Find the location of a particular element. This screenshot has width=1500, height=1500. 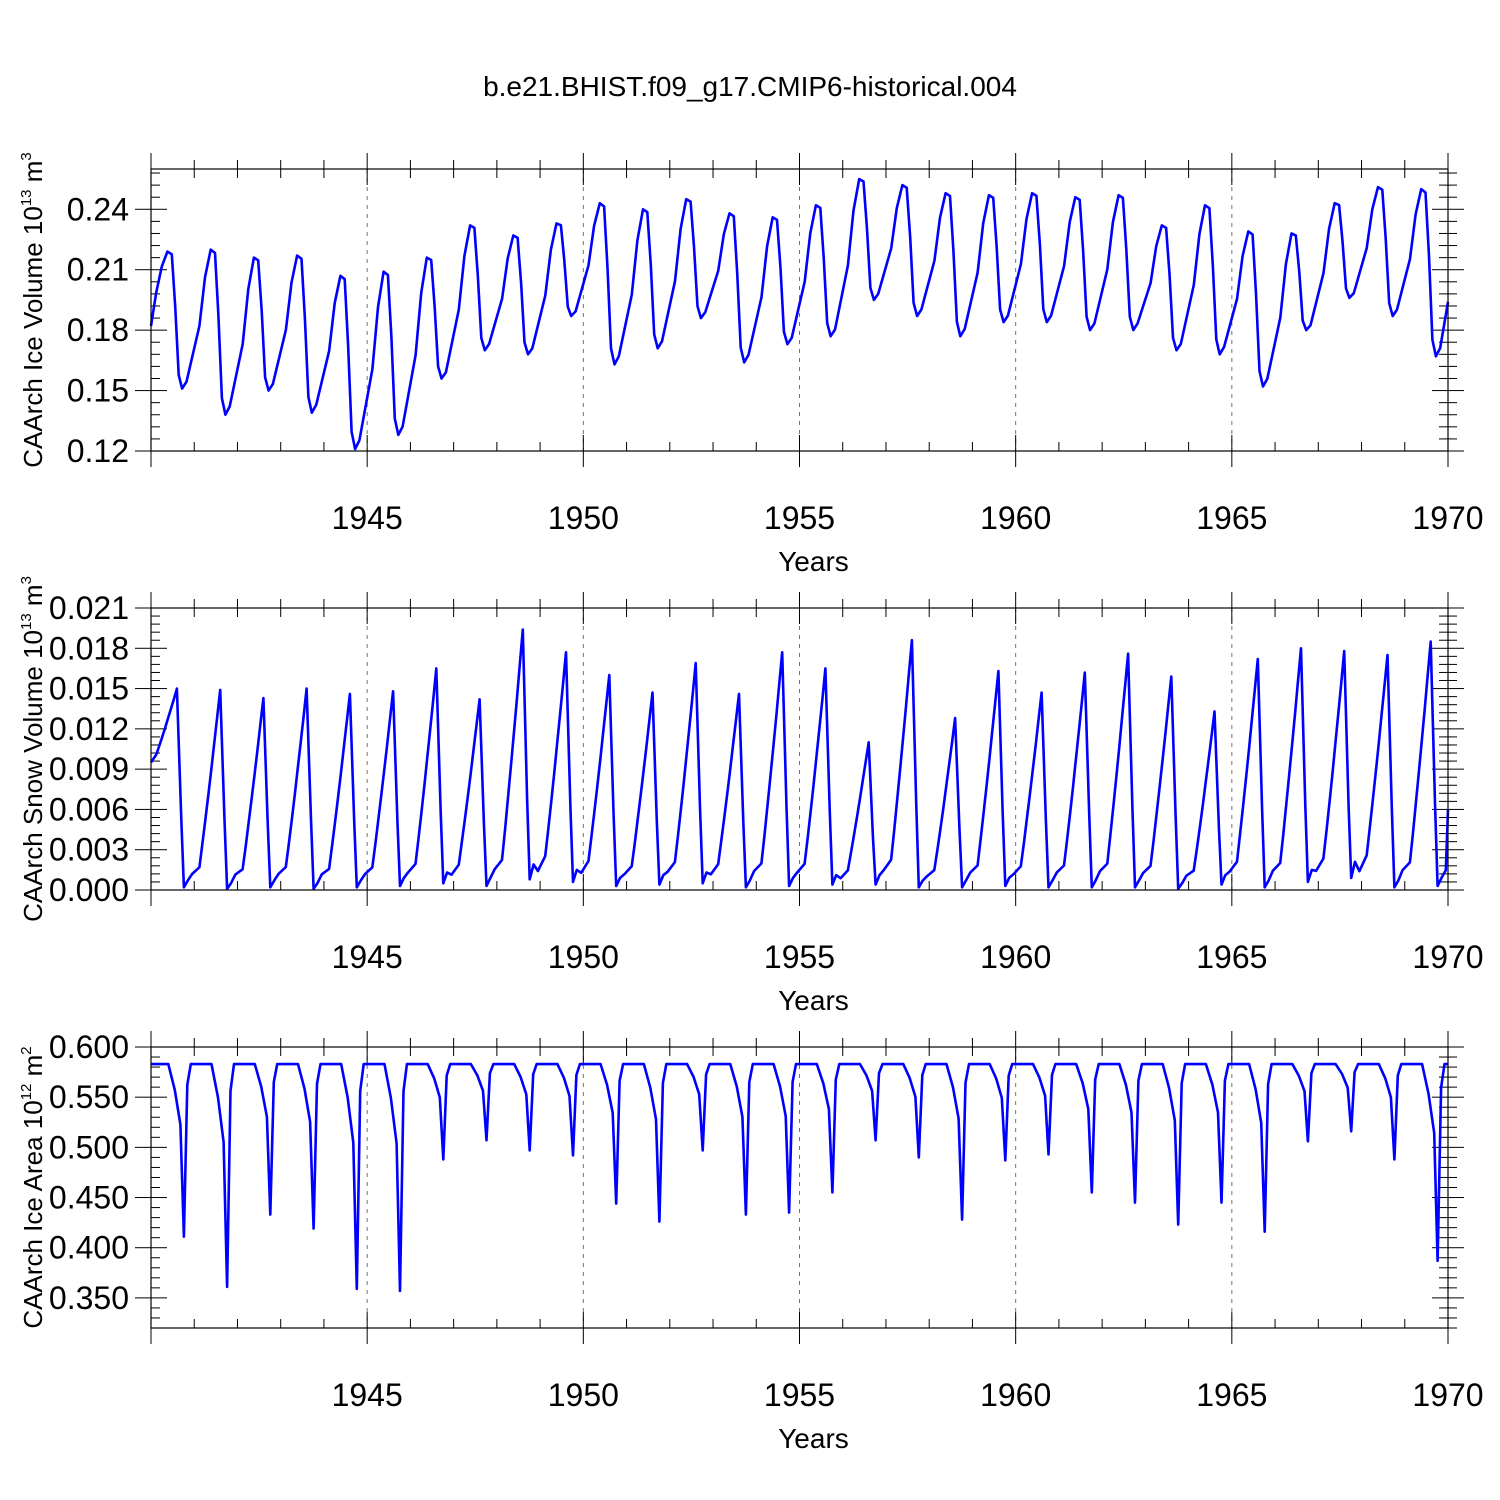

y-tick-label: 0.400 is located at coordinates (89, 1248).